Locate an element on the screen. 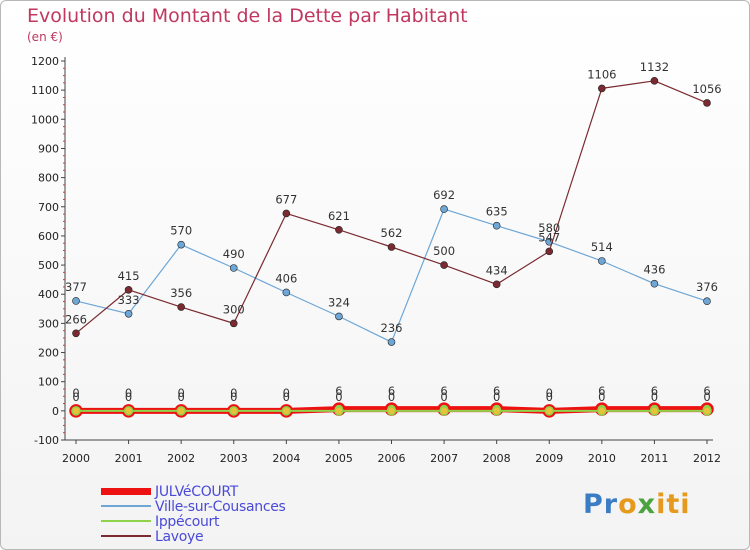  data-label: 677 is located at coordinates (286, 199).